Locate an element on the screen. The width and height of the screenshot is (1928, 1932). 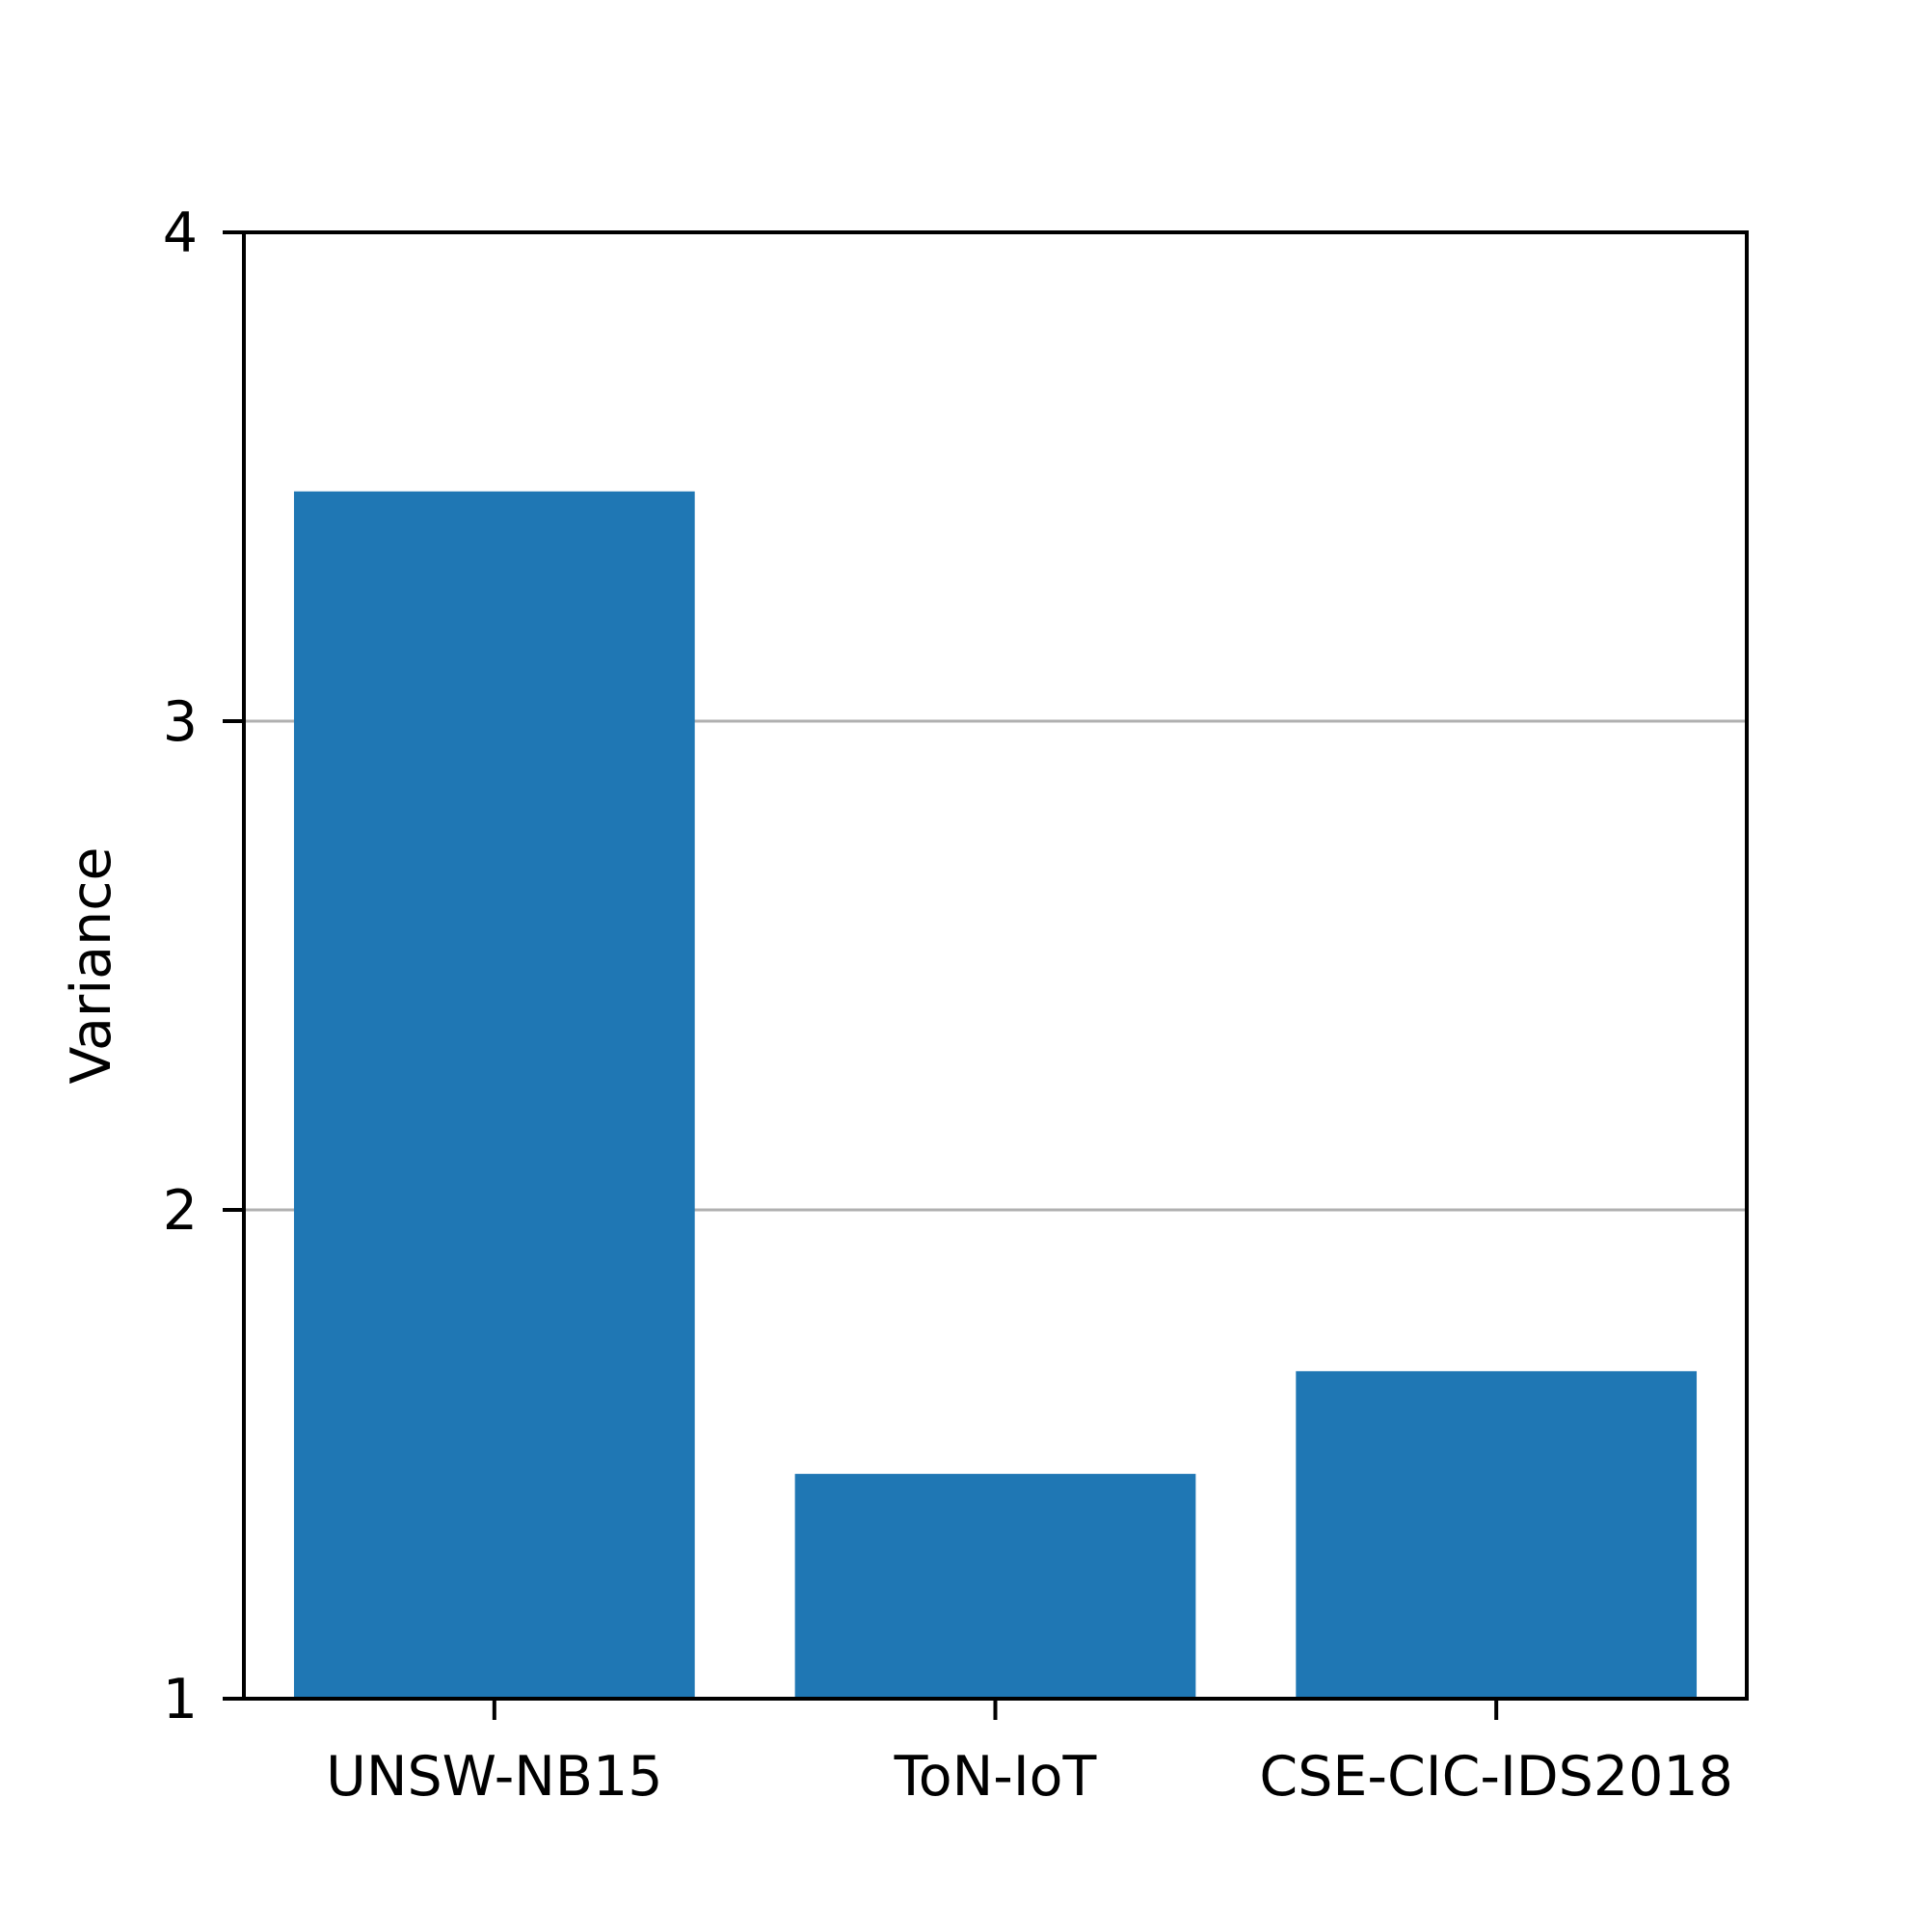
y-tick-label: 3 is located at coordinates (180, 722).